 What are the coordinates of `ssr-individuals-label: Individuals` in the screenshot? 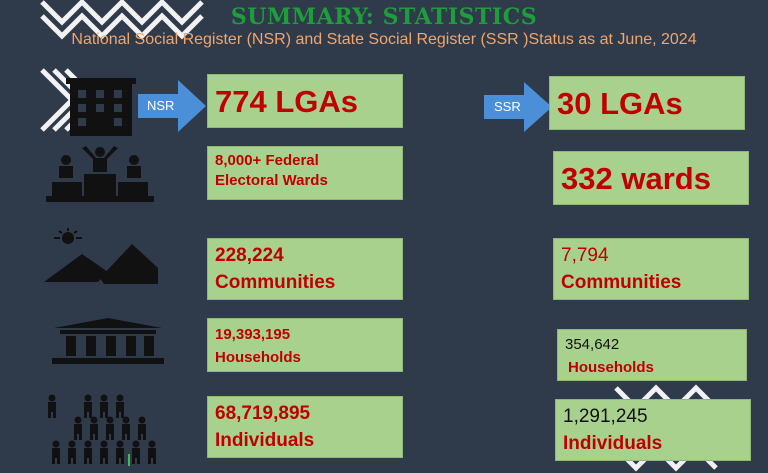 It's located at (613, 443).